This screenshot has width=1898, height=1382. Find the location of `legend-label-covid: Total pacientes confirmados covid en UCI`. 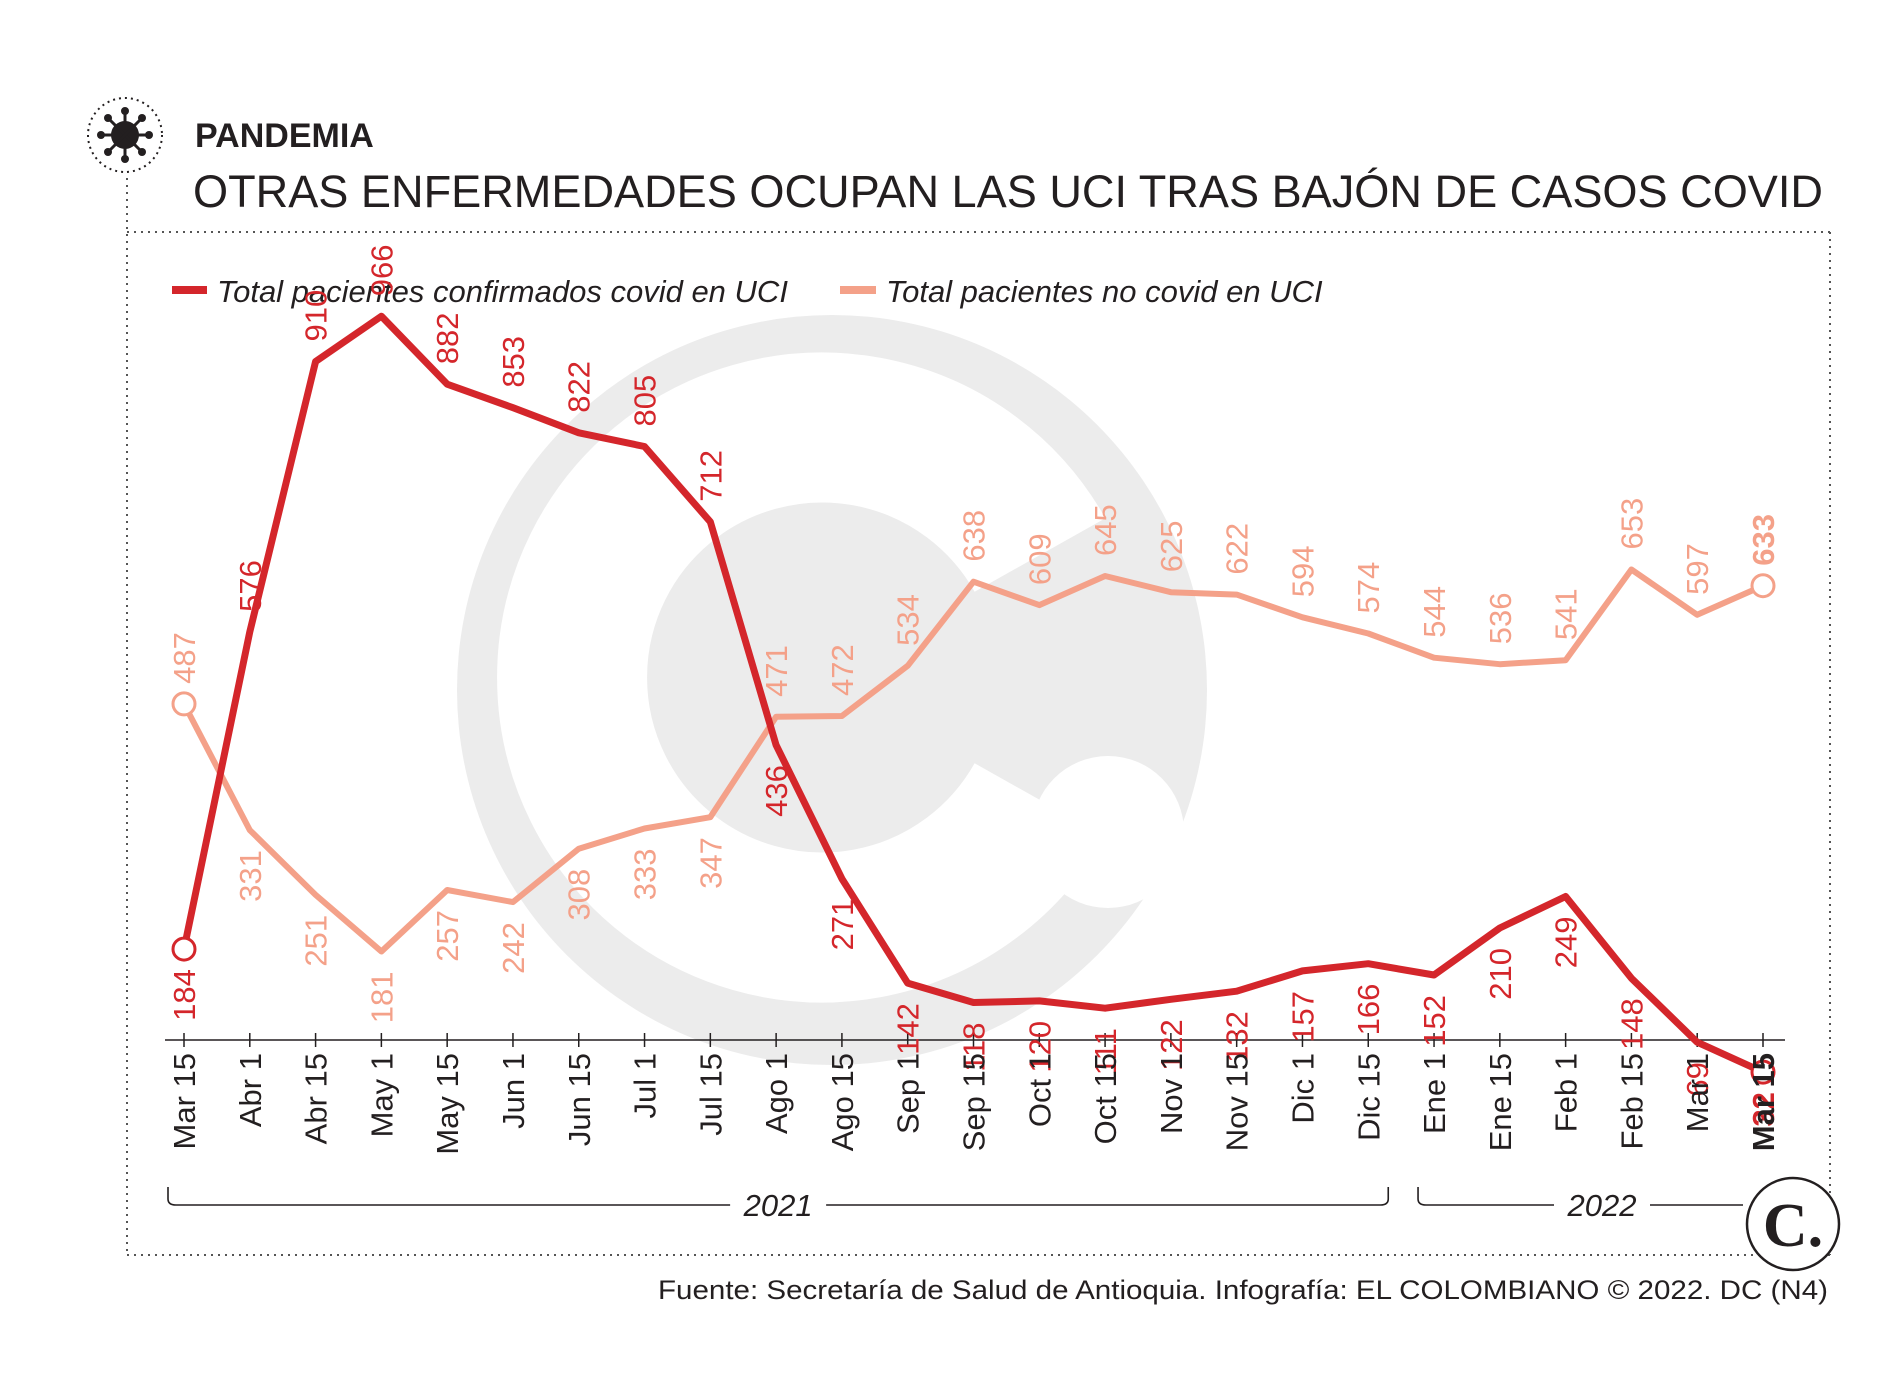

legend-label-covid: Total pacientes confirmados covid en UCI is located at coordinates (502, 291).